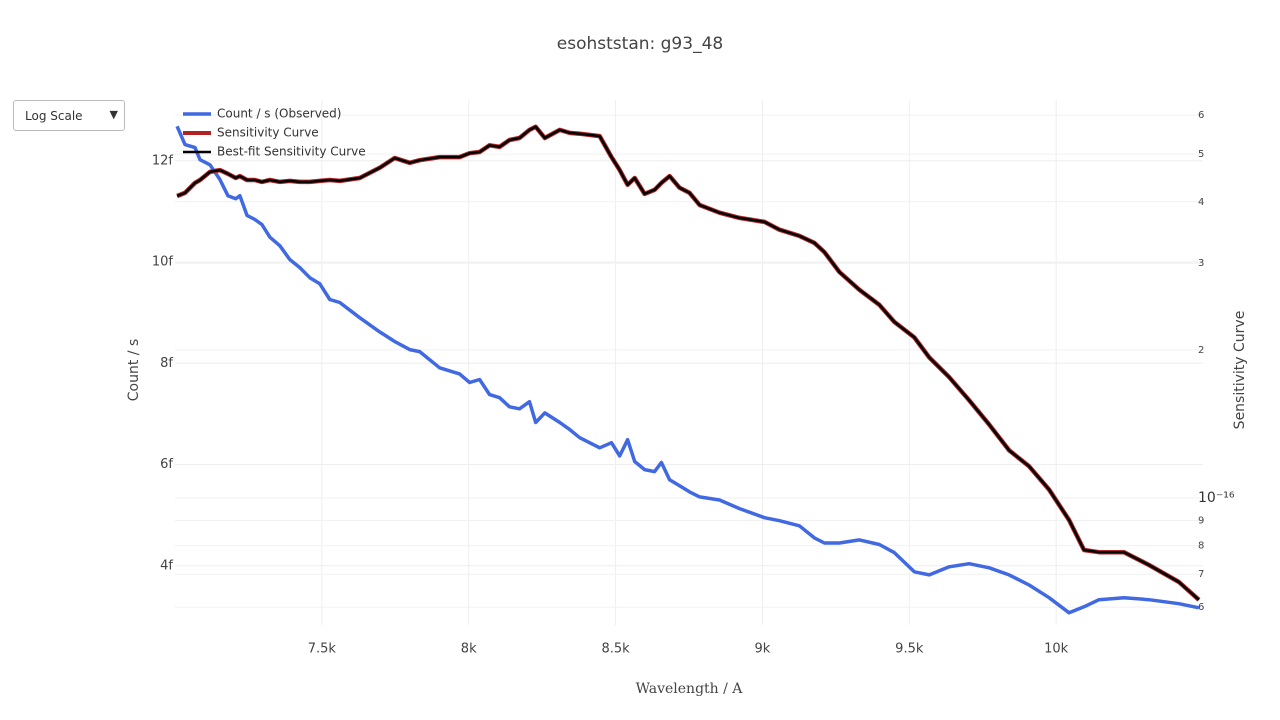  Describe the element at coordinates (54, 116) in the screenshot. I see `dropdown-label: Log Scale` at that location.